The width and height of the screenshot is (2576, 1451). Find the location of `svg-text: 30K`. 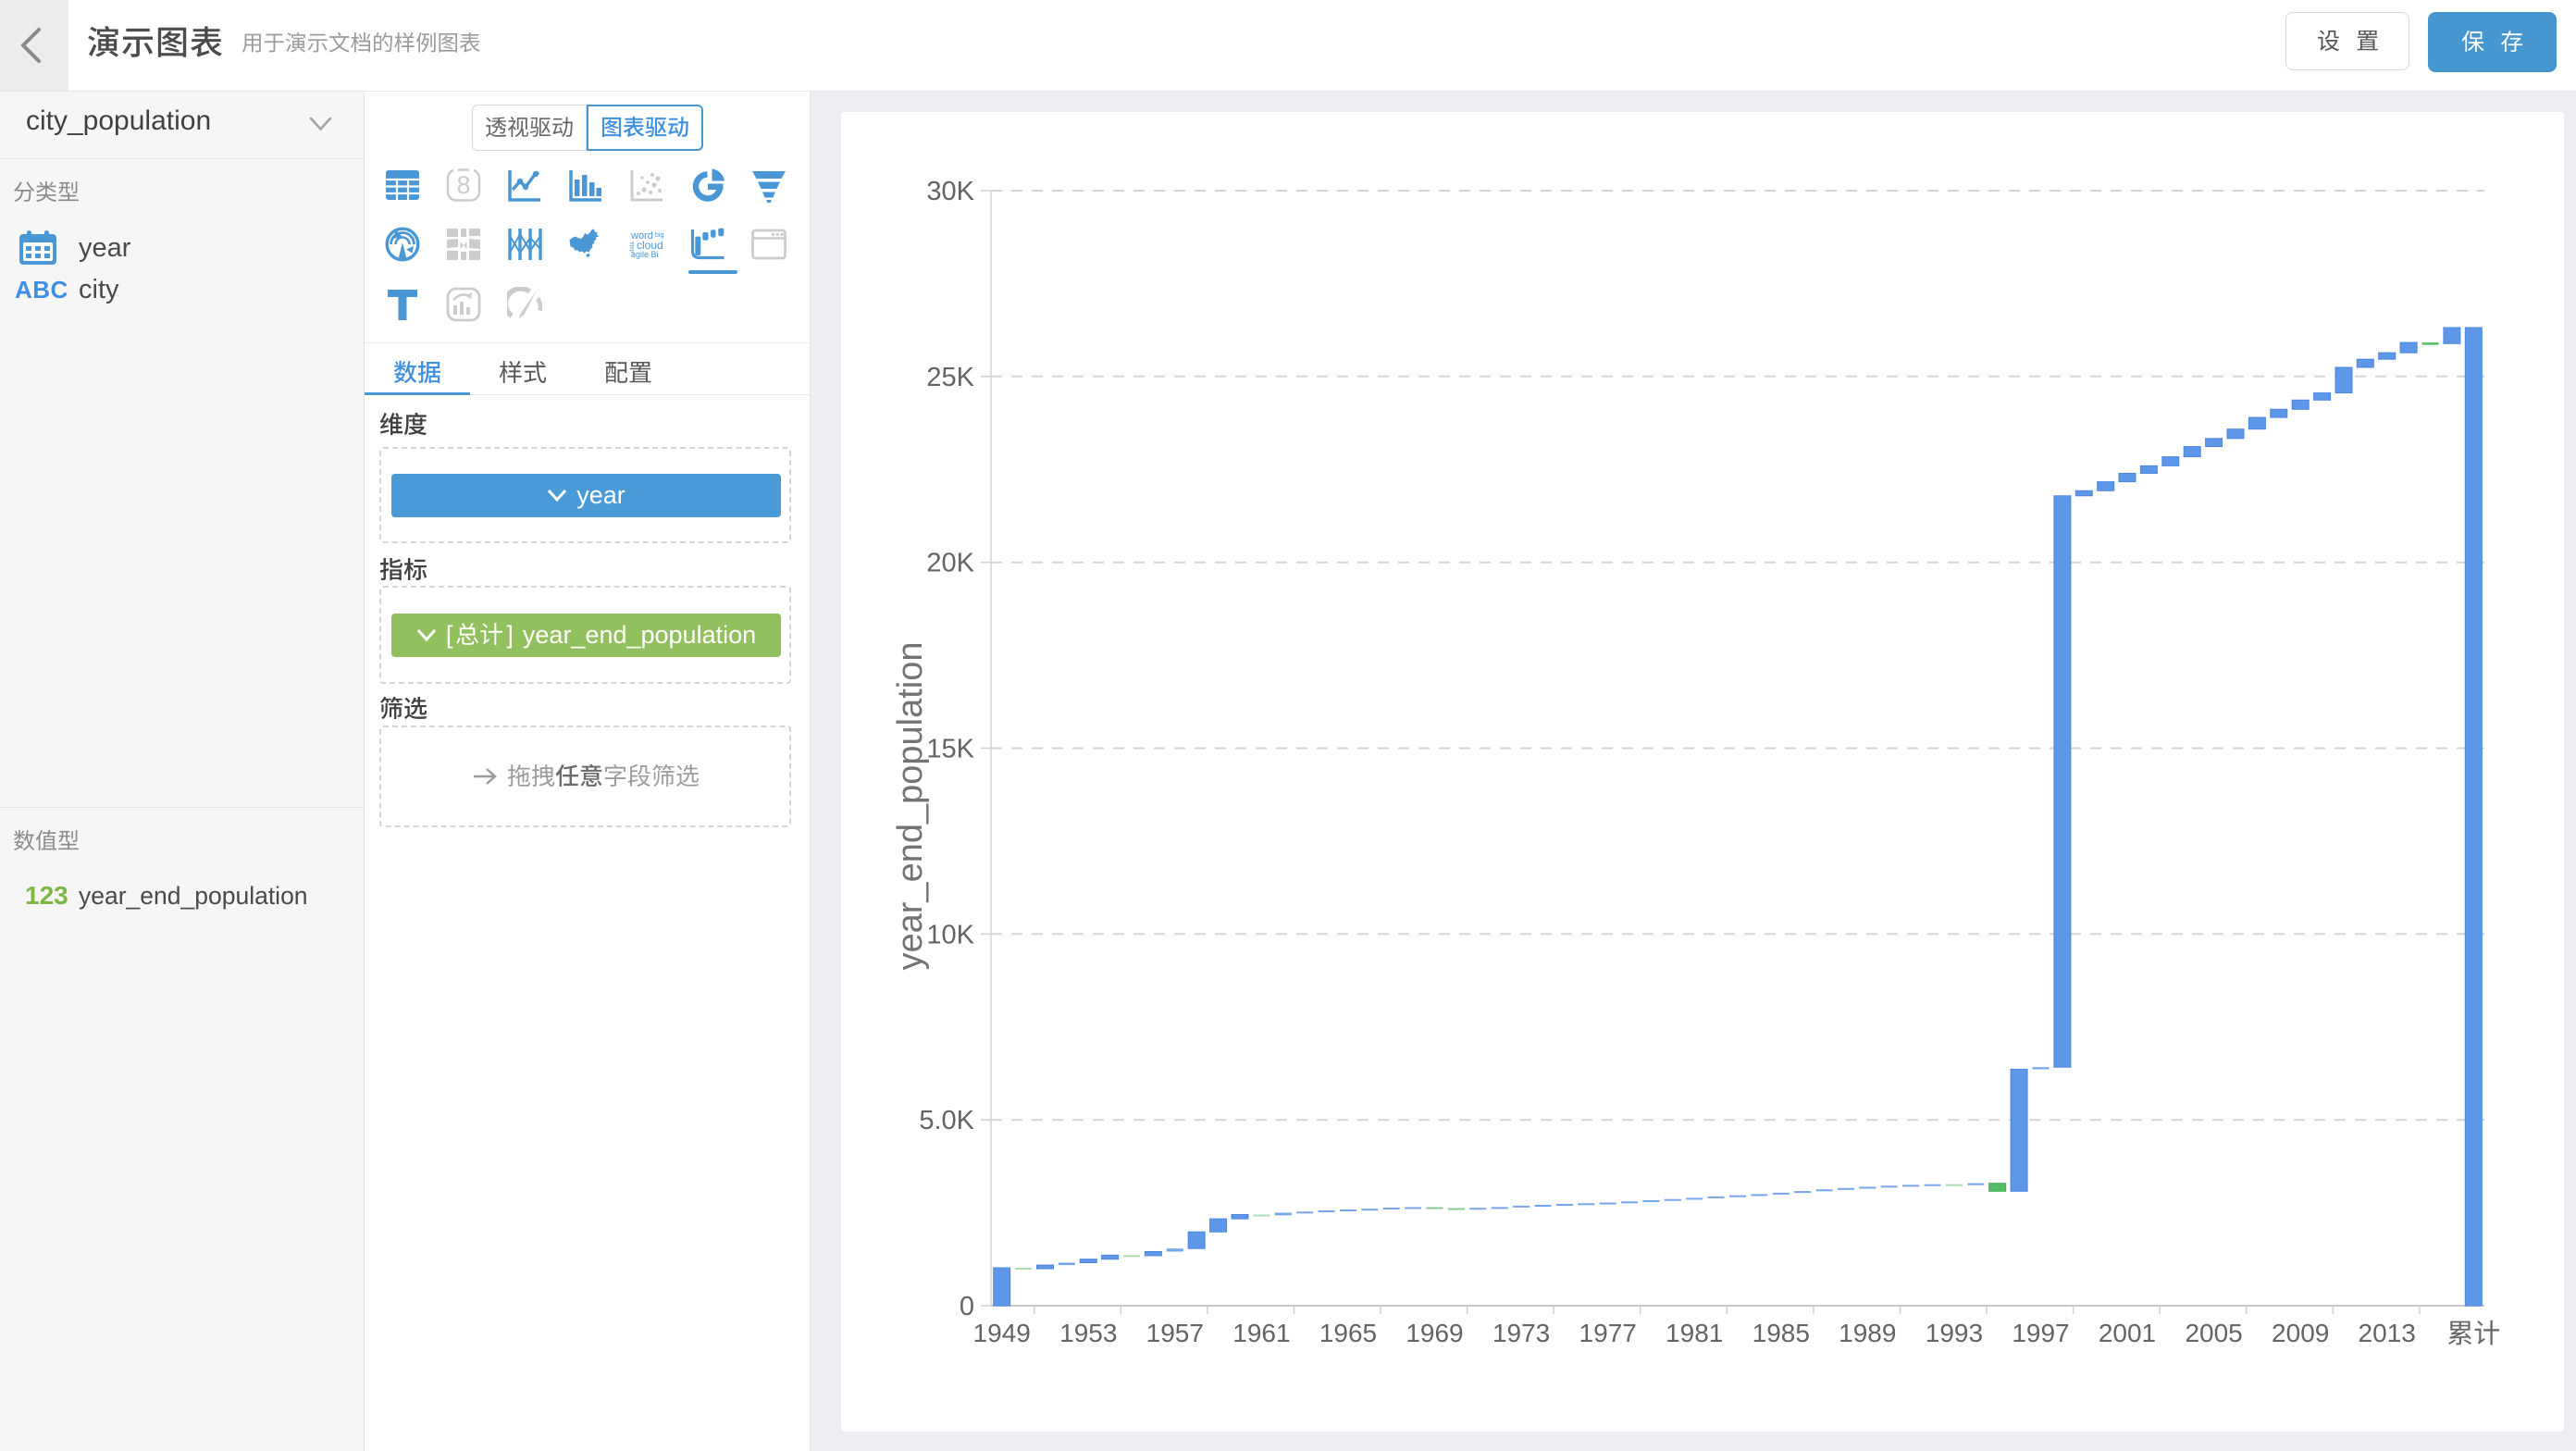

svg-text: 30K is located at coordinates (950, 191).